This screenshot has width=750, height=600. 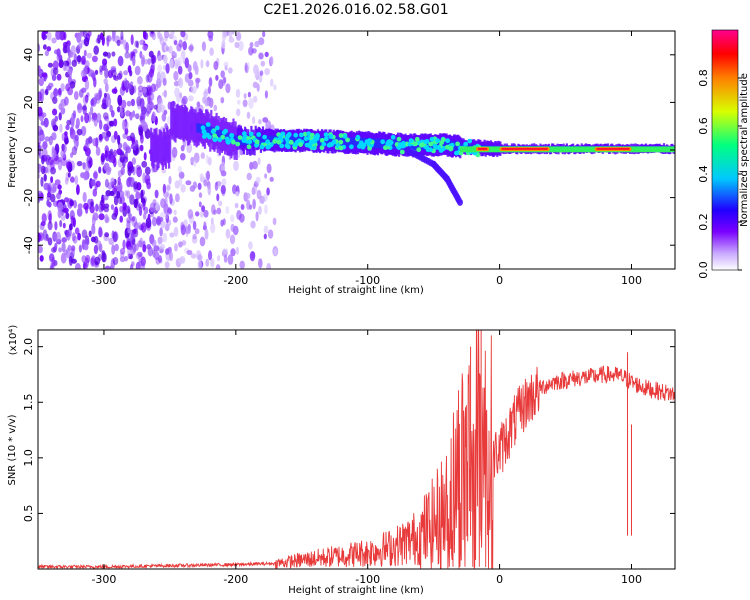 What do you see at coordinates (703, 78) in the screenshot?
I see `colorbar-tick-label: 0.8` at bounding box center [703, 78].